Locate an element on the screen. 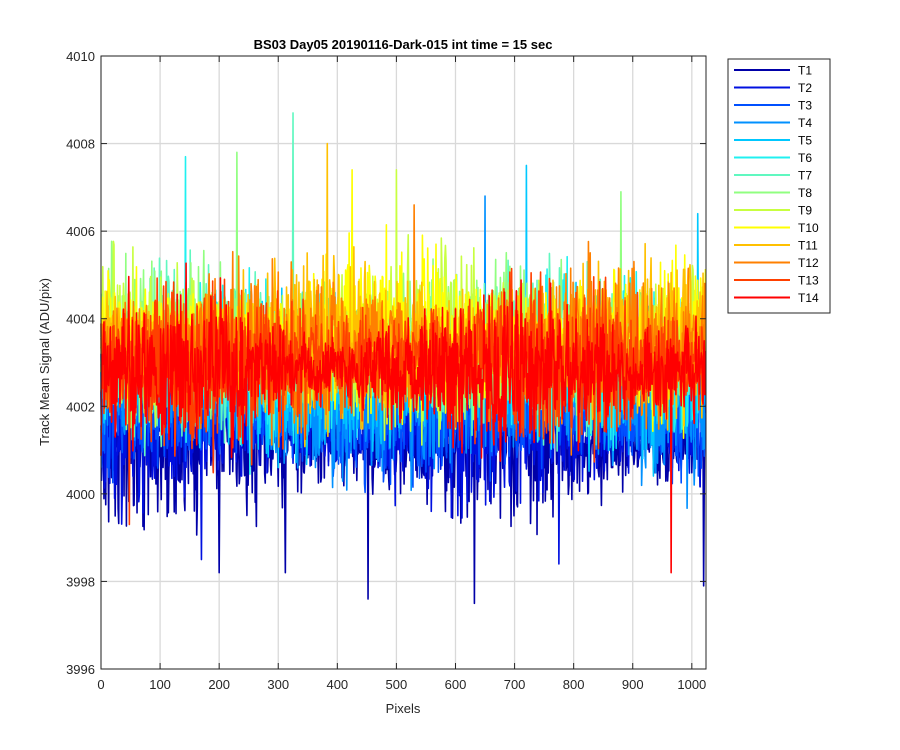 This screenshot has width=900, height=750. legend-label: T5 is located at coordinates (805, 141).